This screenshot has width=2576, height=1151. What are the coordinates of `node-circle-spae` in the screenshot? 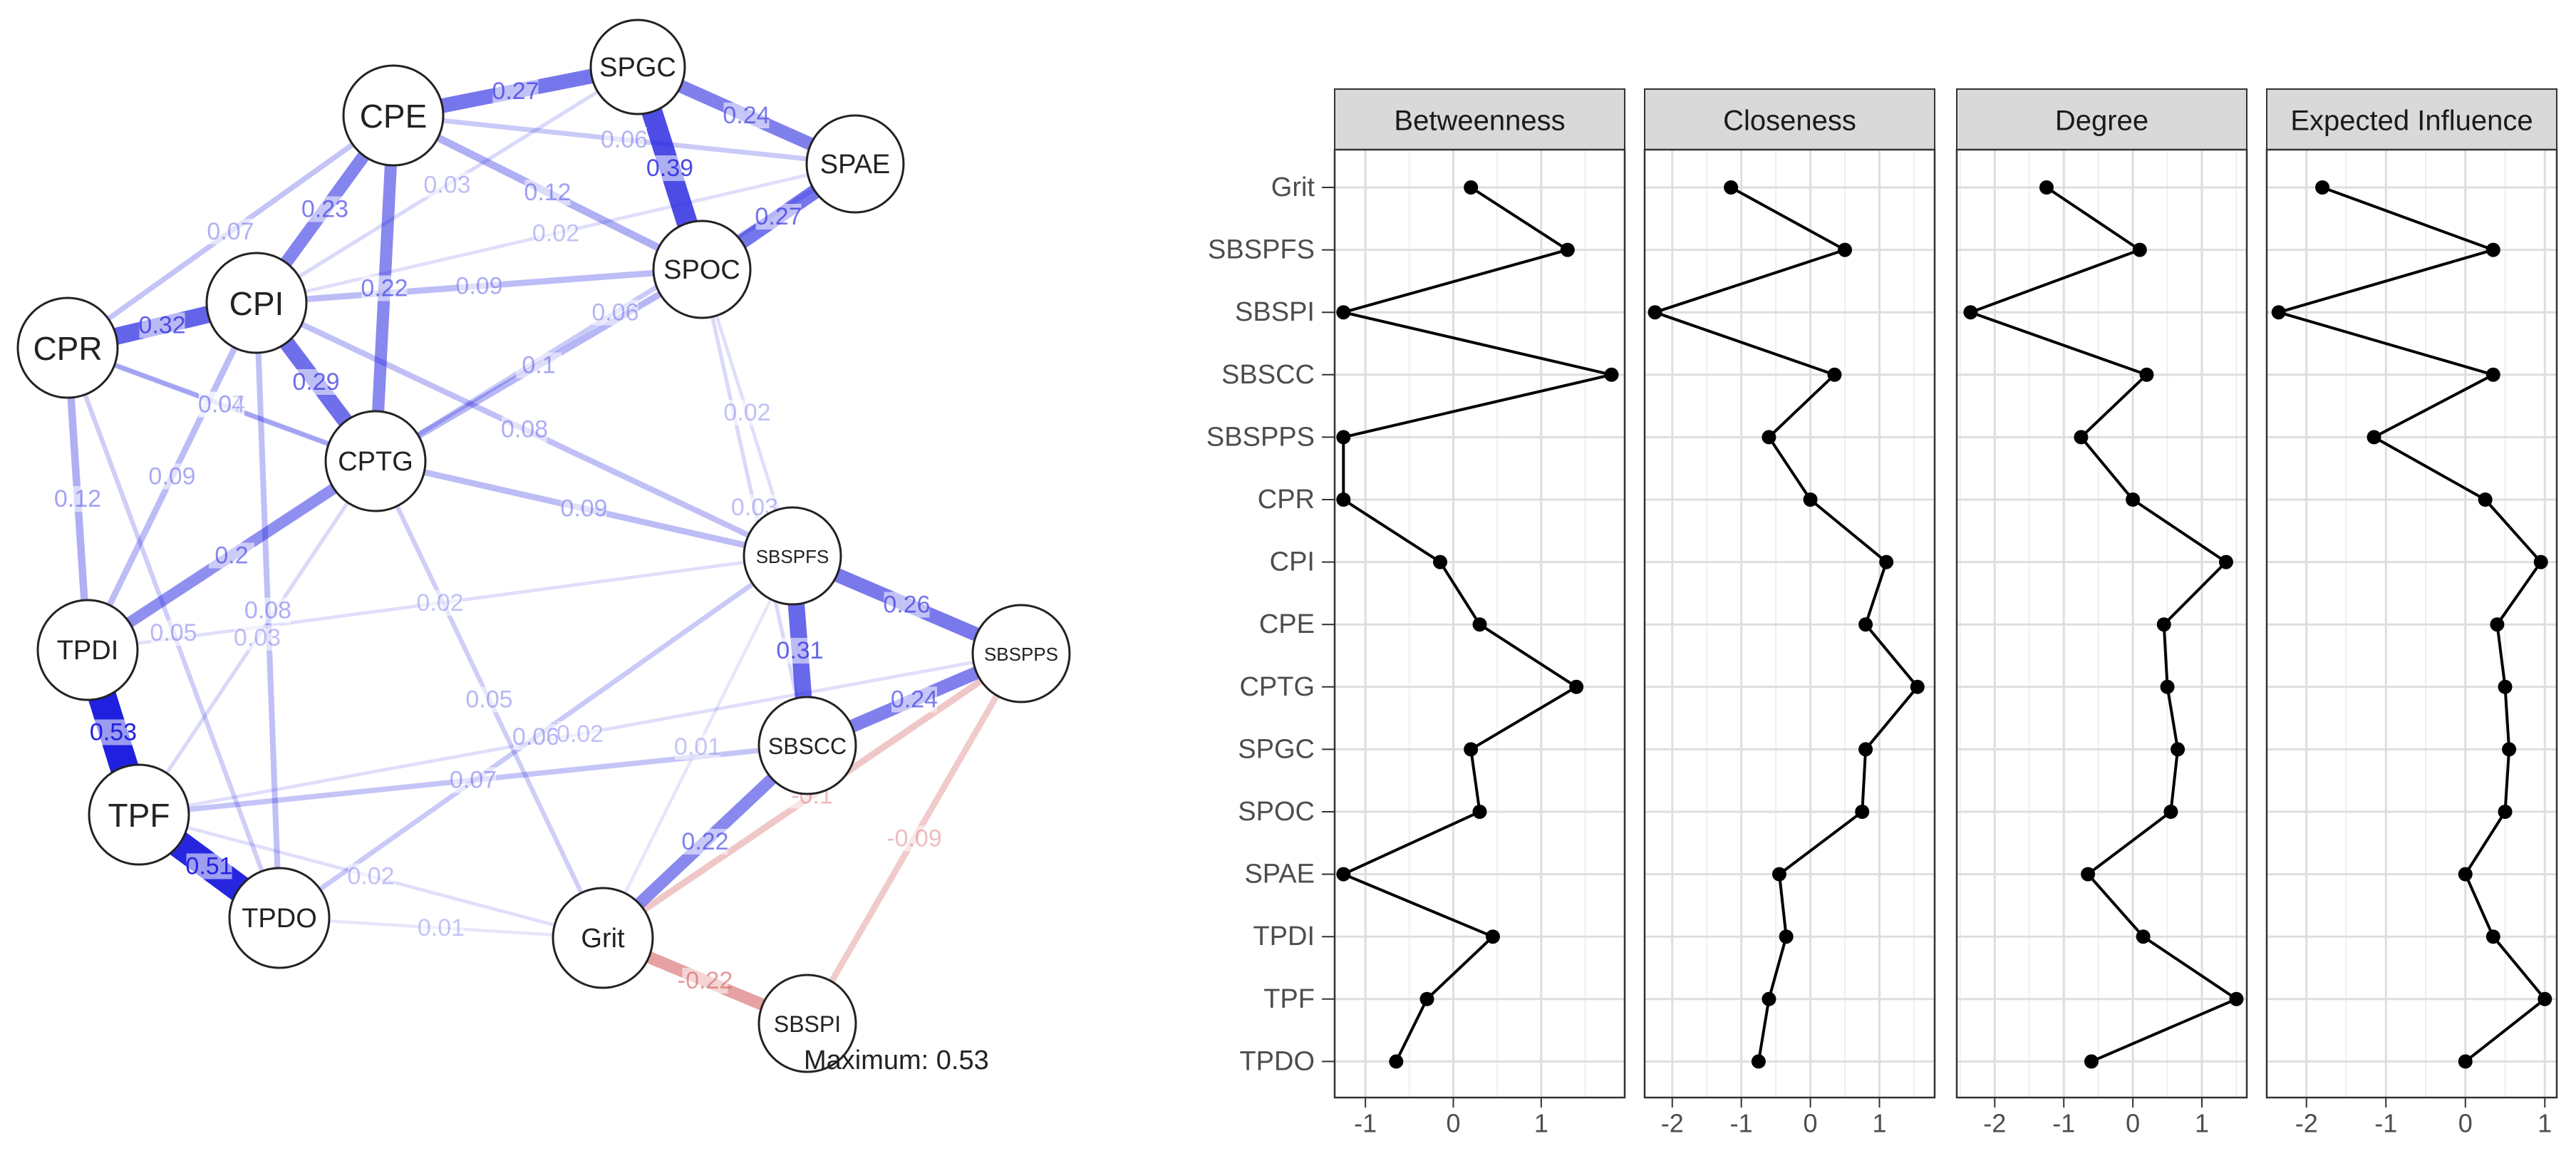 It's located at (855, 164).